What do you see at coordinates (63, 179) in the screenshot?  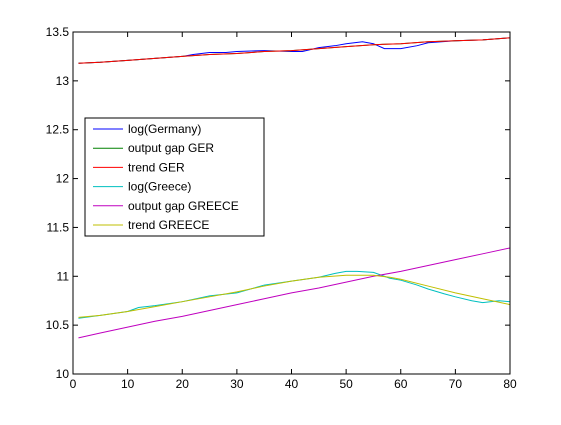 I see `y-tick-label: 12` at bounding box center [63, 179].